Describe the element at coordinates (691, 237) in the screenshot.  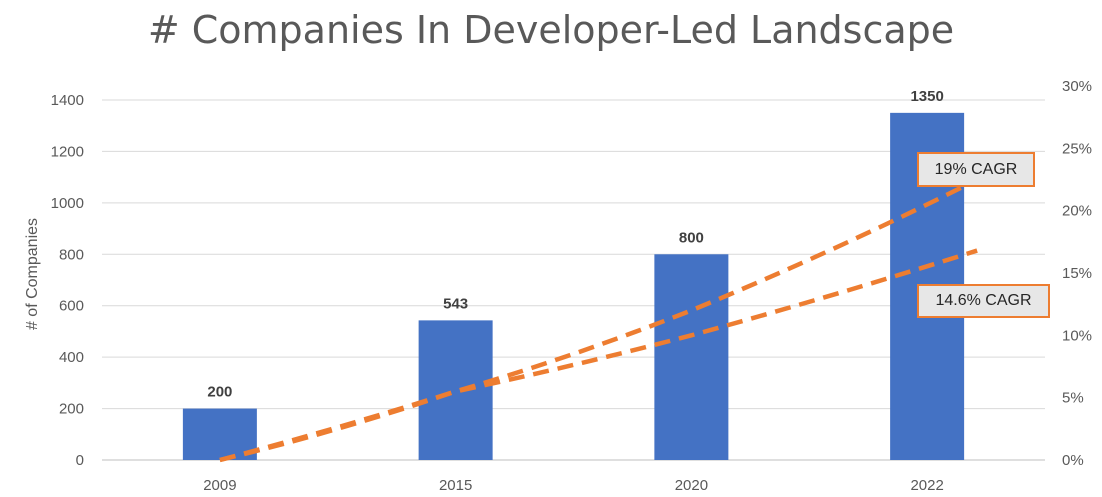
I see `data-label: 800` at that location.